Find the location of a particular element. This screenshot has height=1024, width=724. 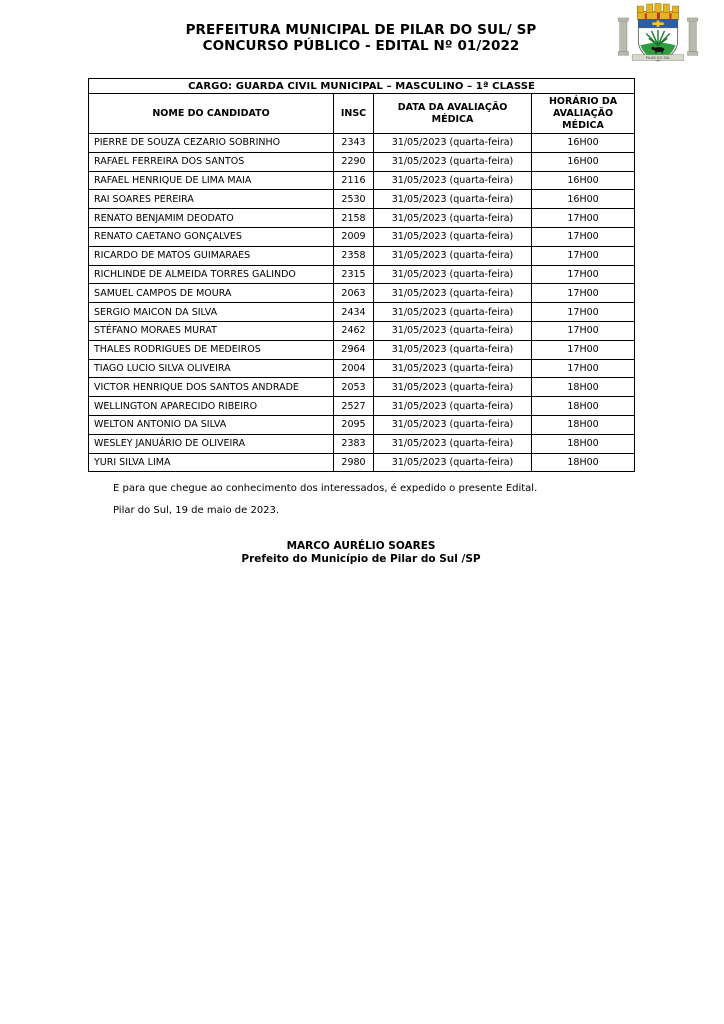

cell-candidate-name: WELTON ANTONIO DA SILVA is located at coordinates (211, 424).